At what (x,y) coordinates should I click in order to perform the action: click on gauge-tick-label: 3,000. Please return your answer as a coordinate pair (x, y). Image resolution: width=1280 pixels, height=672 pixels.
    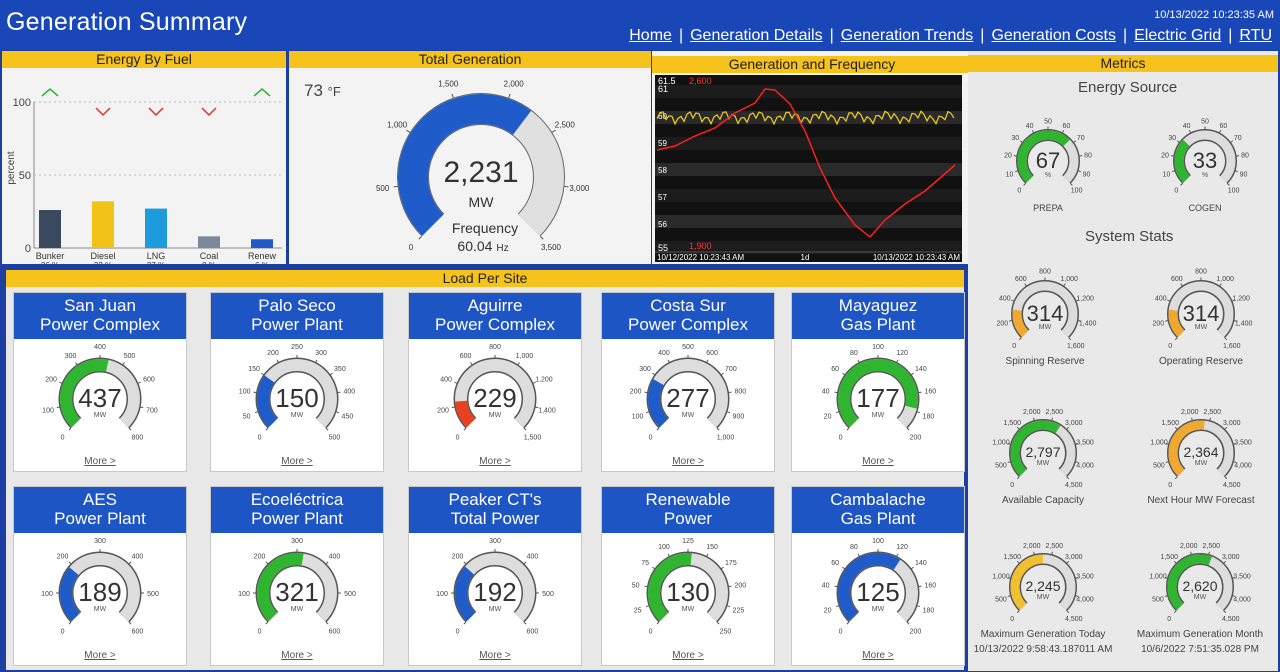
    Looking at the image, I should click on (1231, 557).